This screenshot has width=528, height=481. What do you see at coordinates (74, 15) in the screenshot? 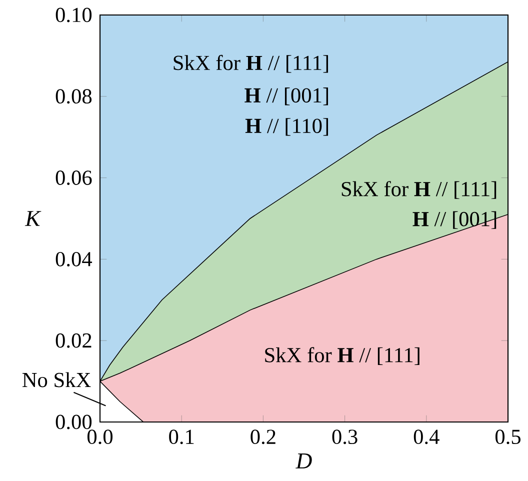
I see `y-tick-label: 0.10` at bounding box center [74, 15].